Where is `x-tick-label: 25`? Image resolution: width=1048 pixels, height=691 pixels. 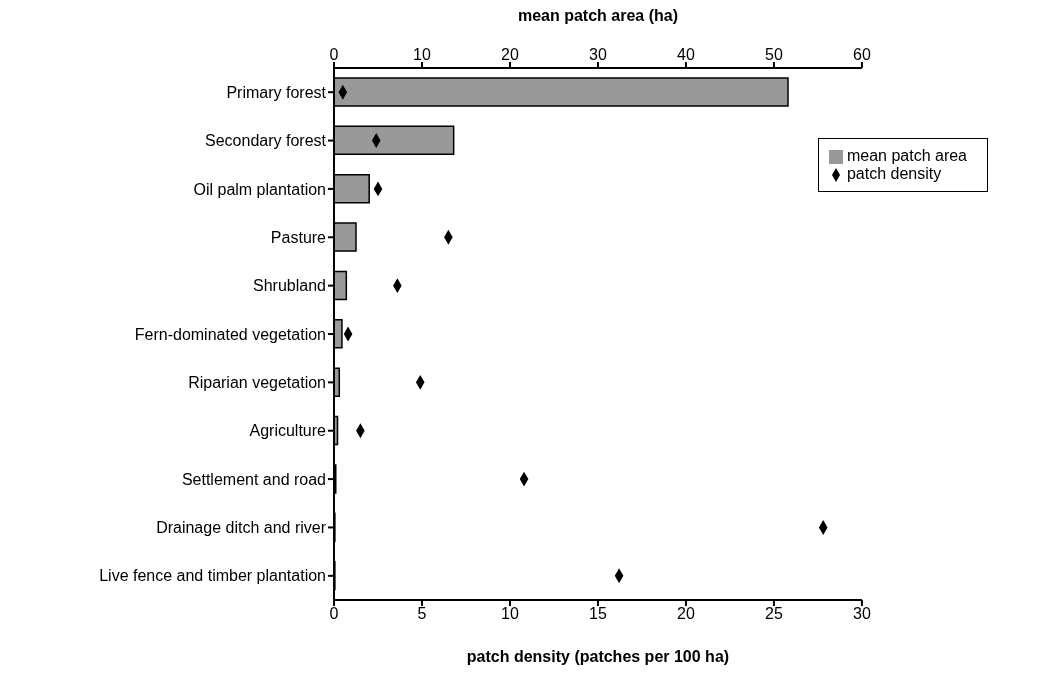 x-tick-label: 25 is located at coordinates (774, 614).